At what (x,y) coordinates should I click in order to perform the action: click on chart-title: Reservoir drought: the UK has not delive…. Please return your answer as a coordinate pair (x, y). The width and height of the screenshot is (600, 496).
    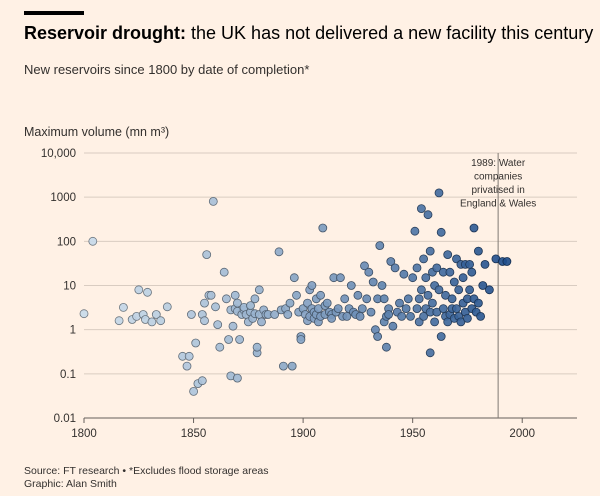
    Looking at the image, I should click on (308, 33).